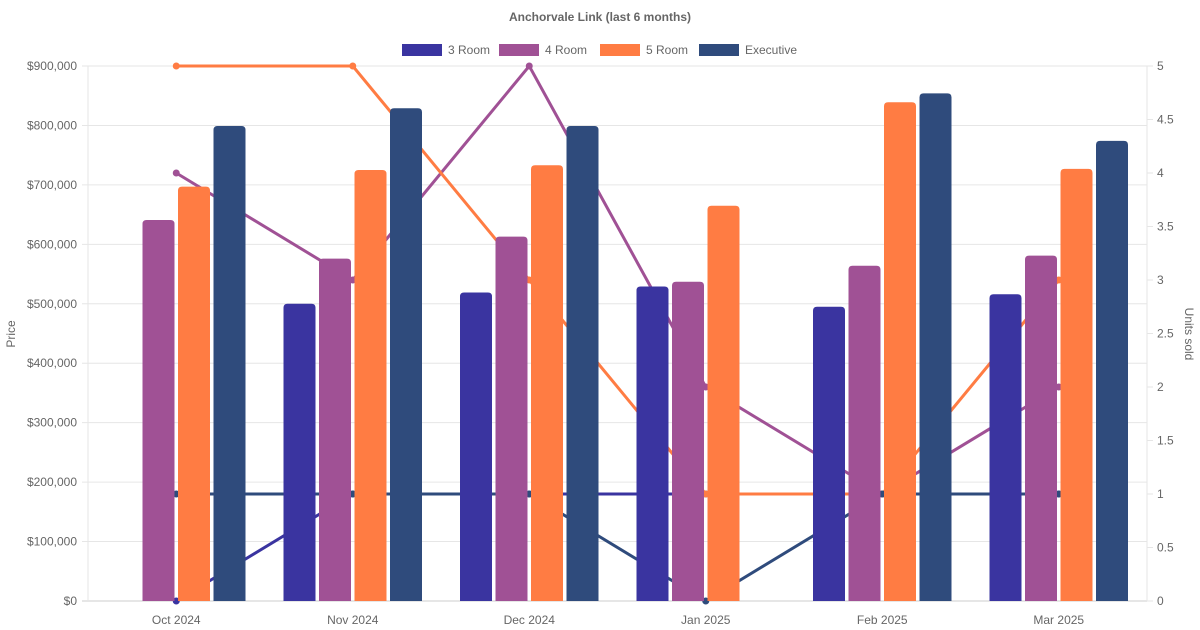  What do you see at coordinates (52, 185) in the screenshot?
I see `y-tick-label: $700,000` at bounding box center [52, 185].